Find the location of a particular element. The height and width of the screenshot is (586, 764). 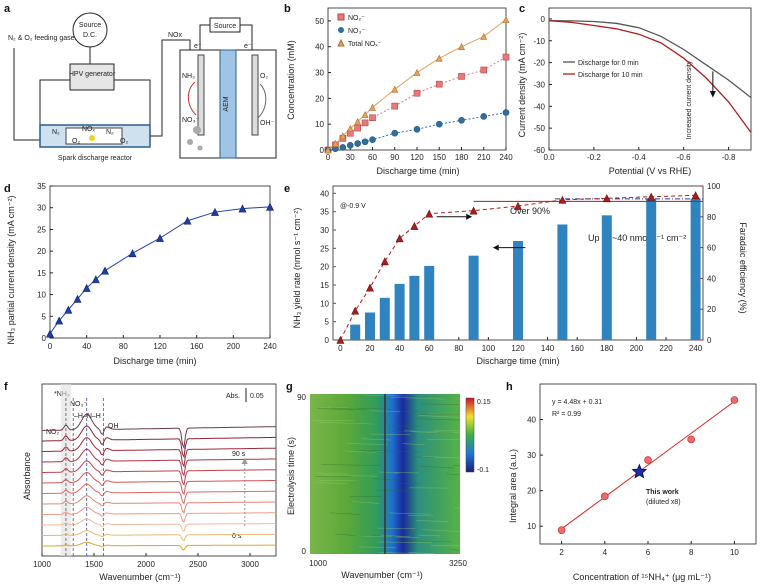

x-tick-label: 100 is located at coordinates (489, 348).